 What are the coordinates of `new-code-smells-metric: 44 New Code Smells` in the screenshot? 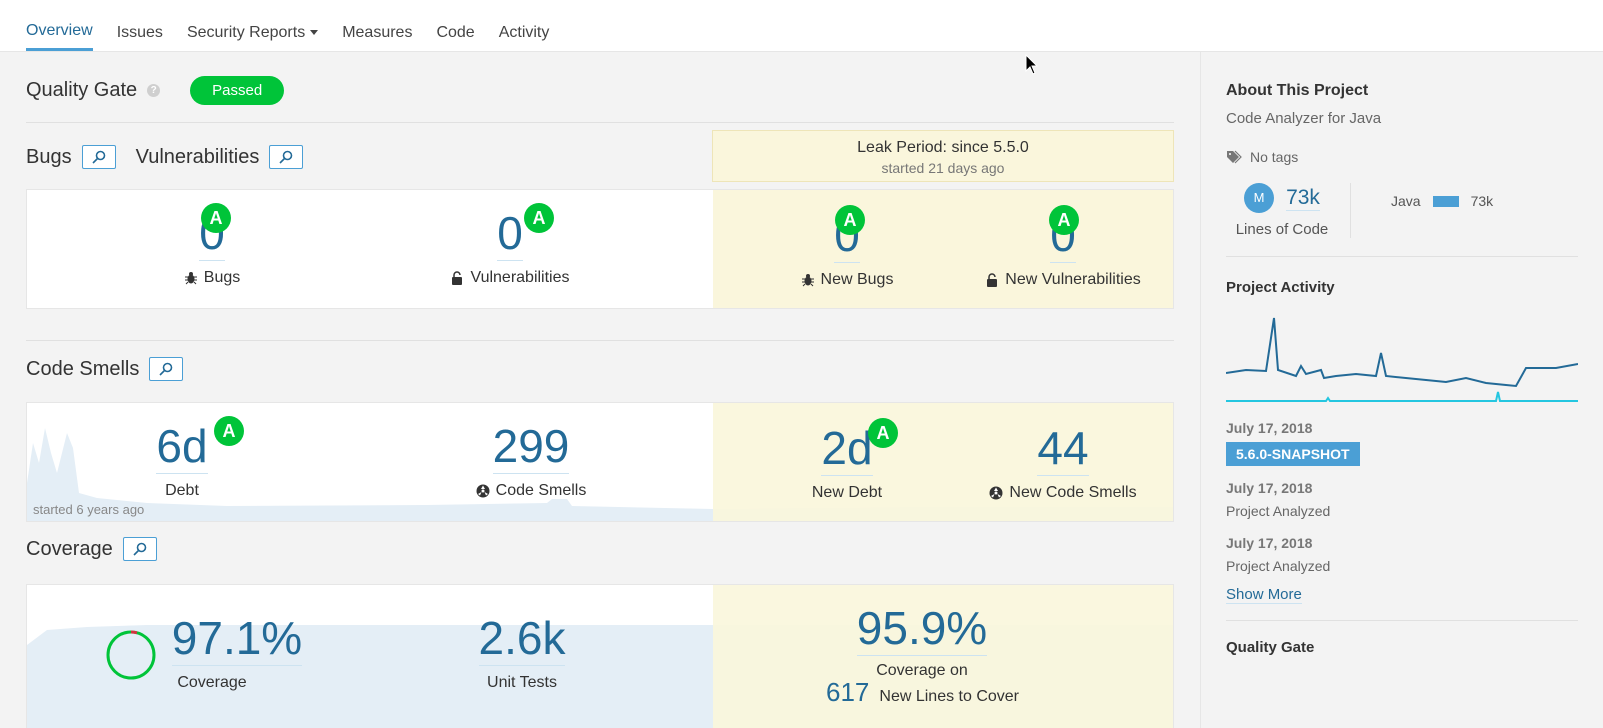 It's located at (1063, 463).